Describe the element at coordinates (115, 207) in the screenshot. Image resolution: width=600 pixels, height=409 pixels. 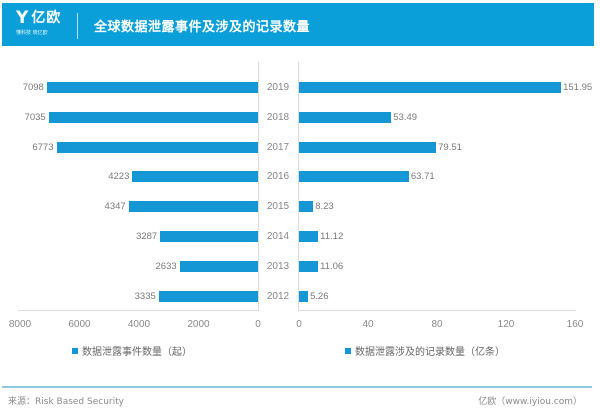
I see `left-bar-value: 4347` at that location.